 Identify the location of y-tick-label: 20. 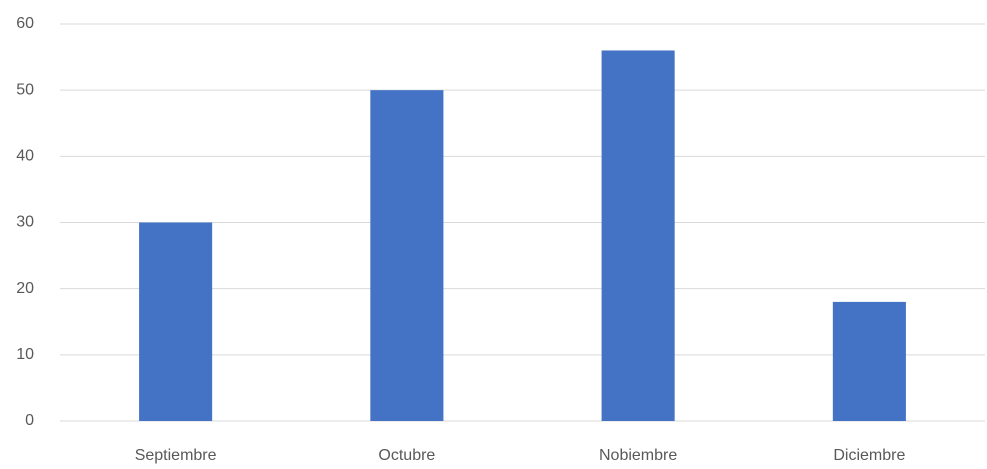
(25, 288).